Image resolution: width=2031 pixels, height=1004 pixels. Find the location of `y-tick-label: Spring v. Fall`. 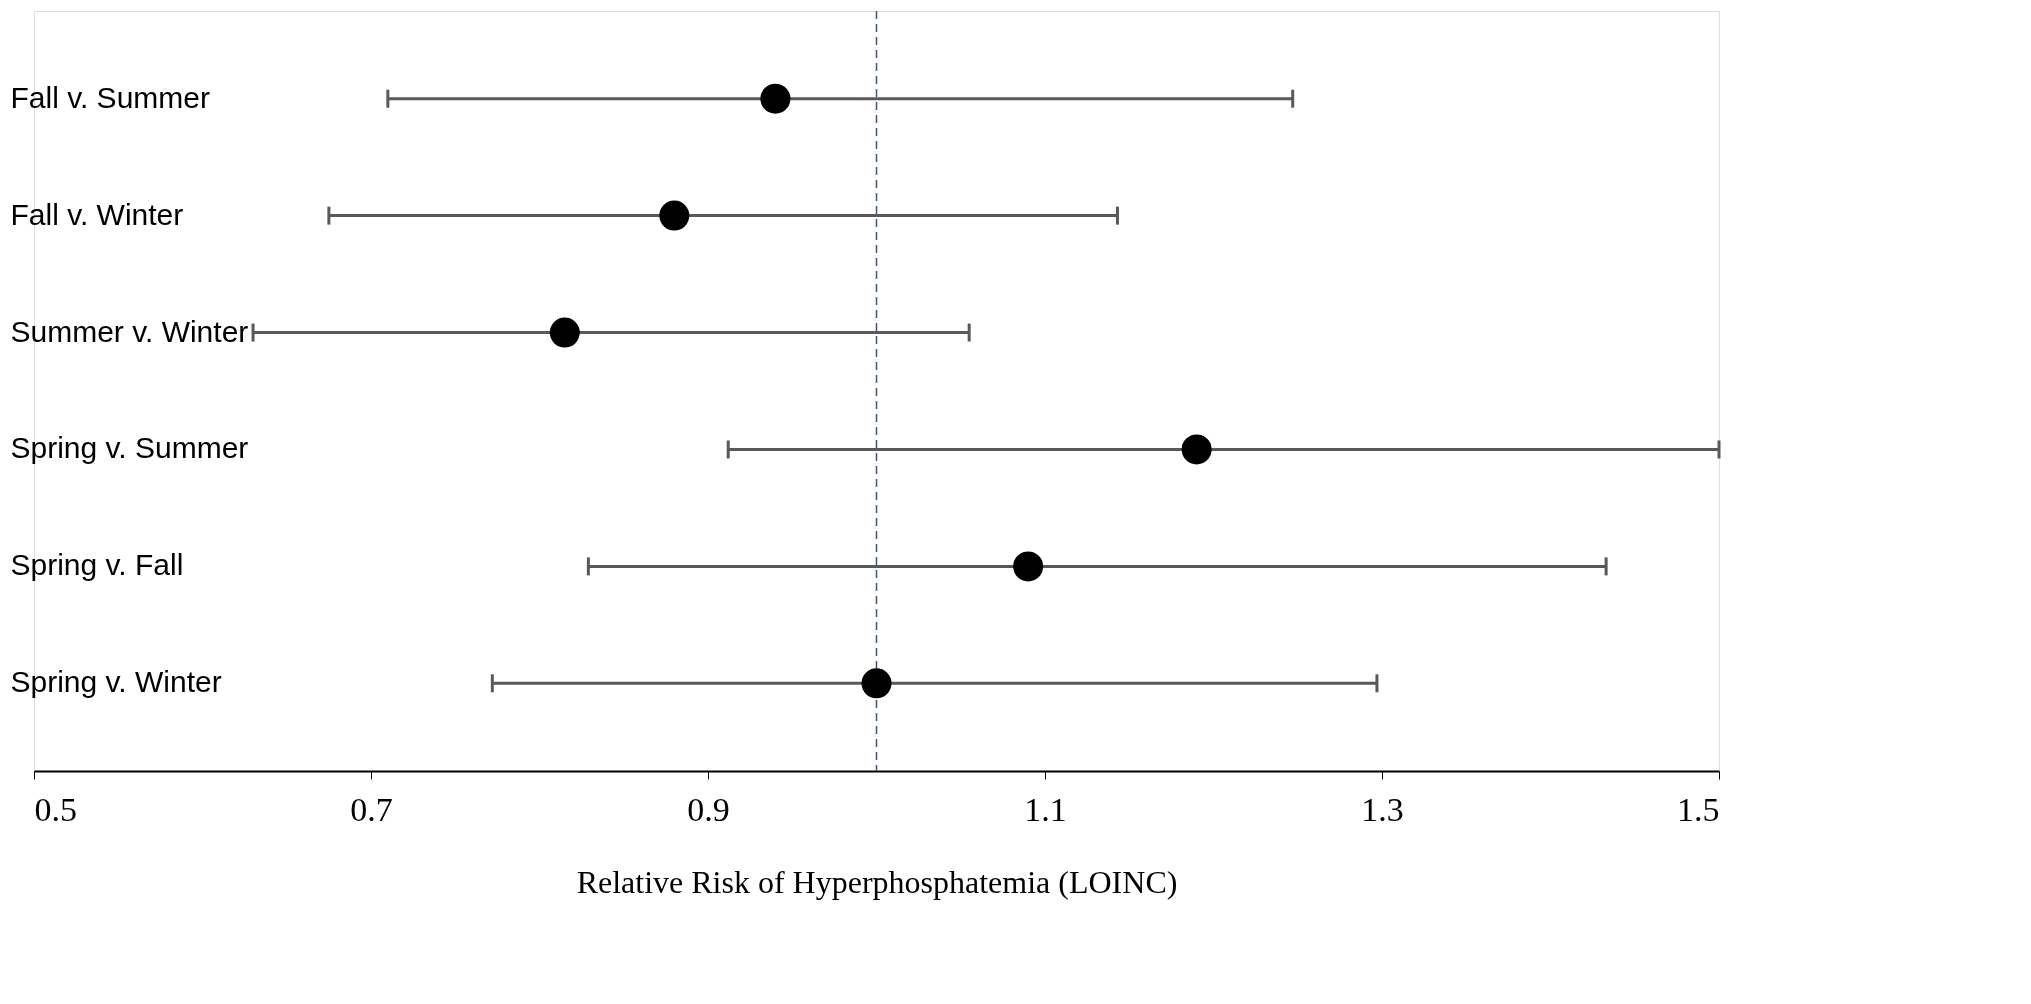

y-tick-label: Spring v. Fall is located at coordinates (97, 565).